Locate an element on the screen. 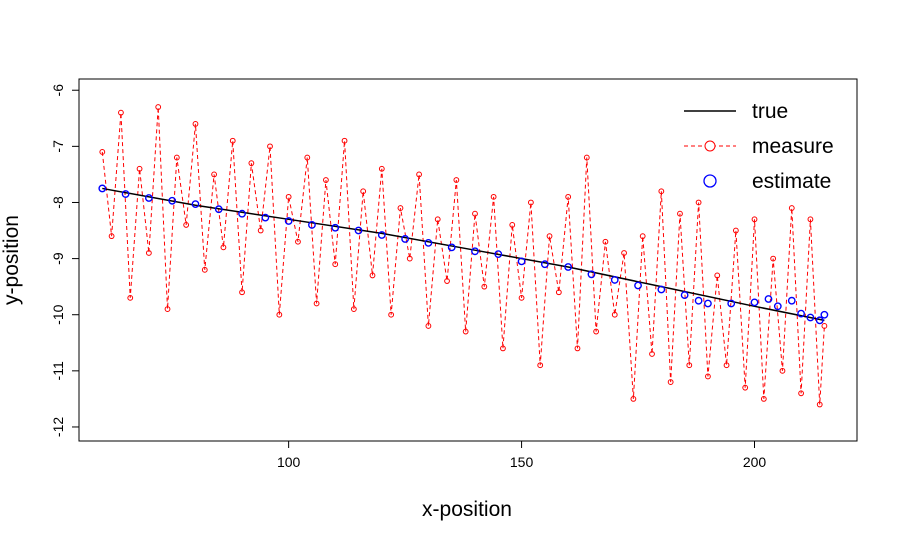  legend-measure-swatch-marker is located at coordinates (710, 146).